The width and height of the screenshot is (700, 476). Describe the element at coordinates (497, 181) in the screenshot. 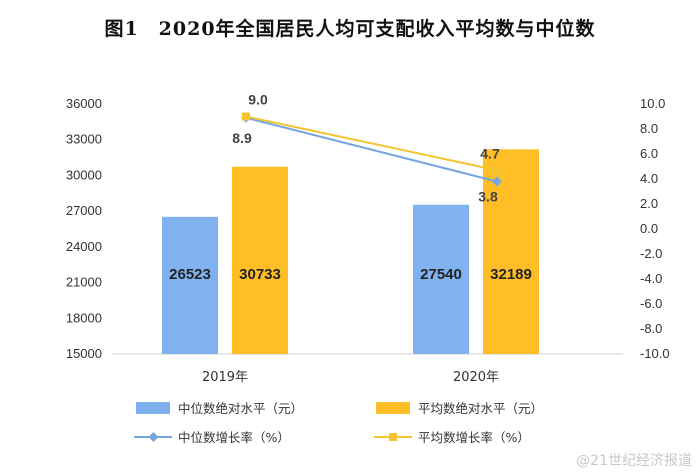

I see `median-growth-marker` at that location.